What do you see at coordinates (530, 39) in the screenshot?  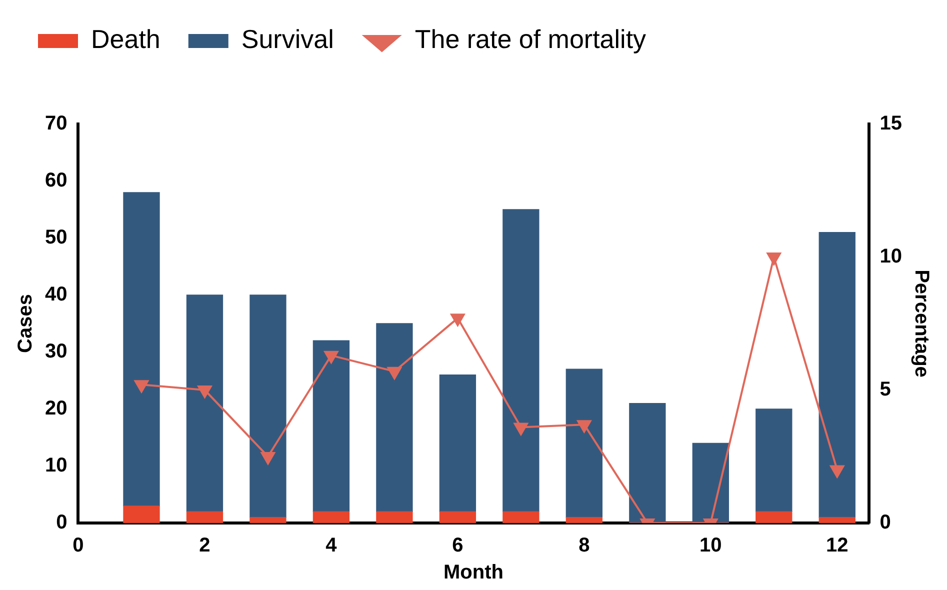 I see `legend-label: The rate of mortality` at bounding box center [530, 39].